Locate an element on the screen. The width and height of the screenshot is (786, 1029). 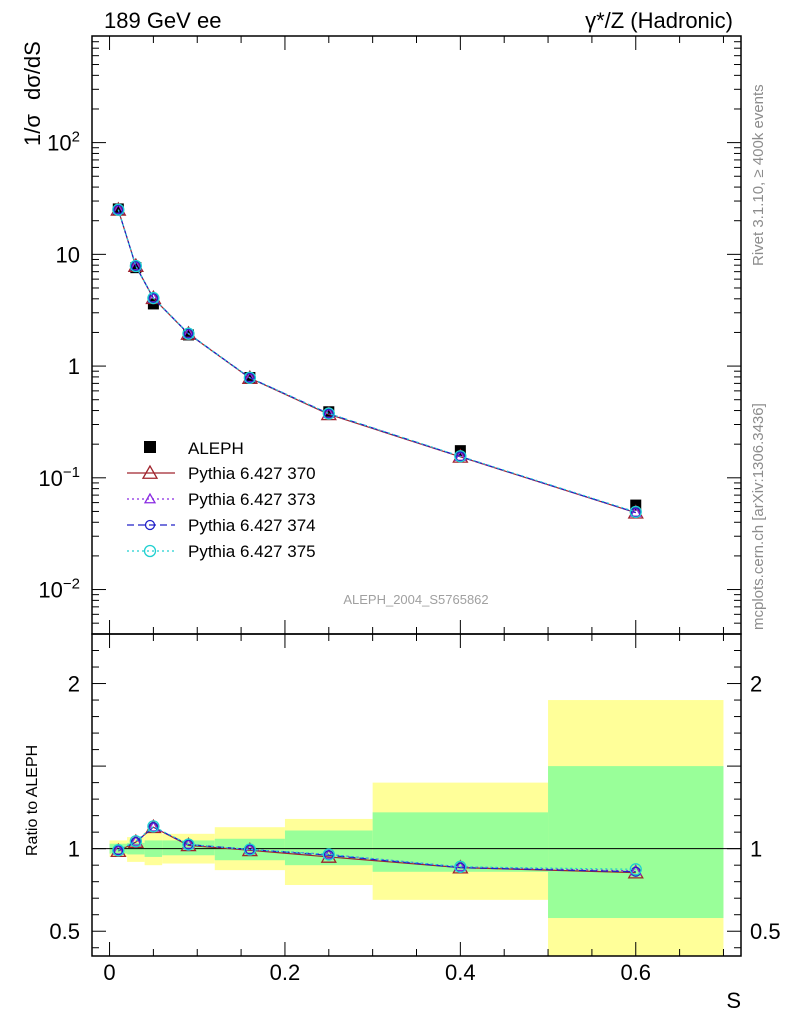
y-tick-label-ratio: 0.5 is located at coordinates (64, 931).